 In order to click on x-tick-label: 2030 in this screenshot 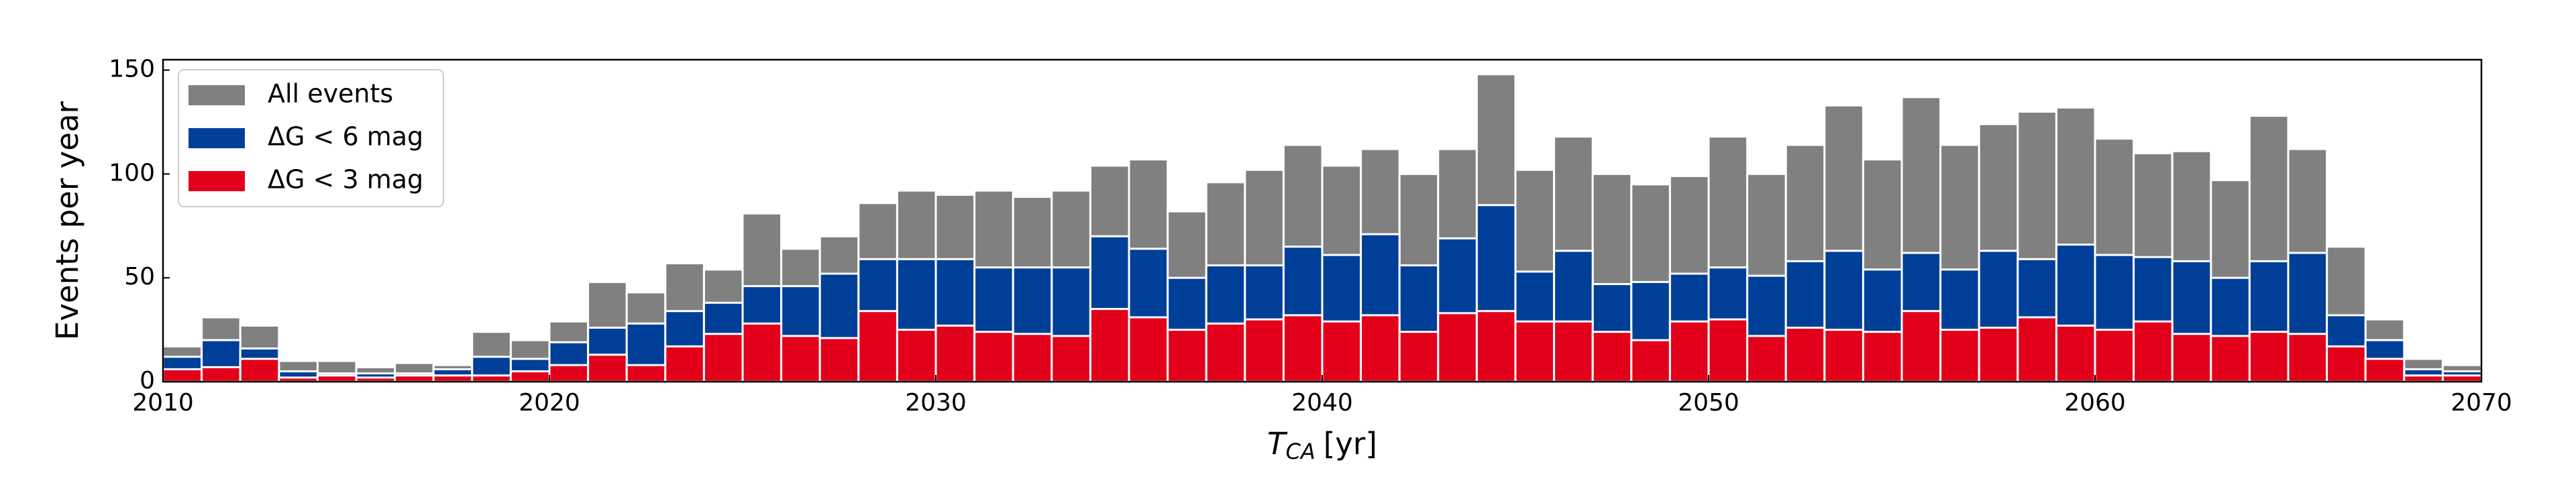, I will do `click(936, 403)`.